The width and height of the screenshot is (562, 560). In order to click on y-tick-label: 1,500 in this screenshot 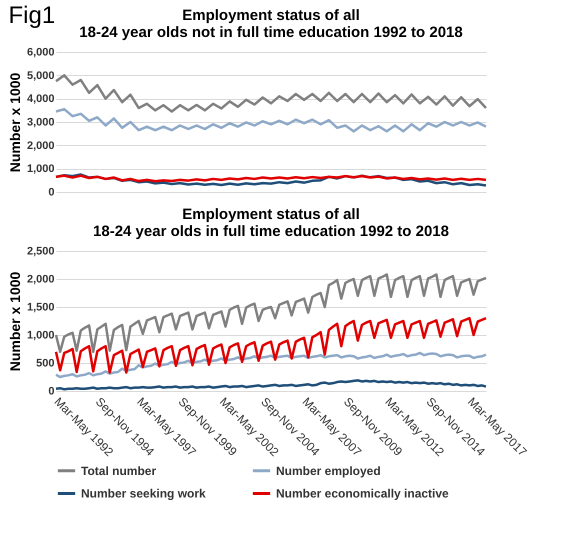, I will do `click(40, 308)`.